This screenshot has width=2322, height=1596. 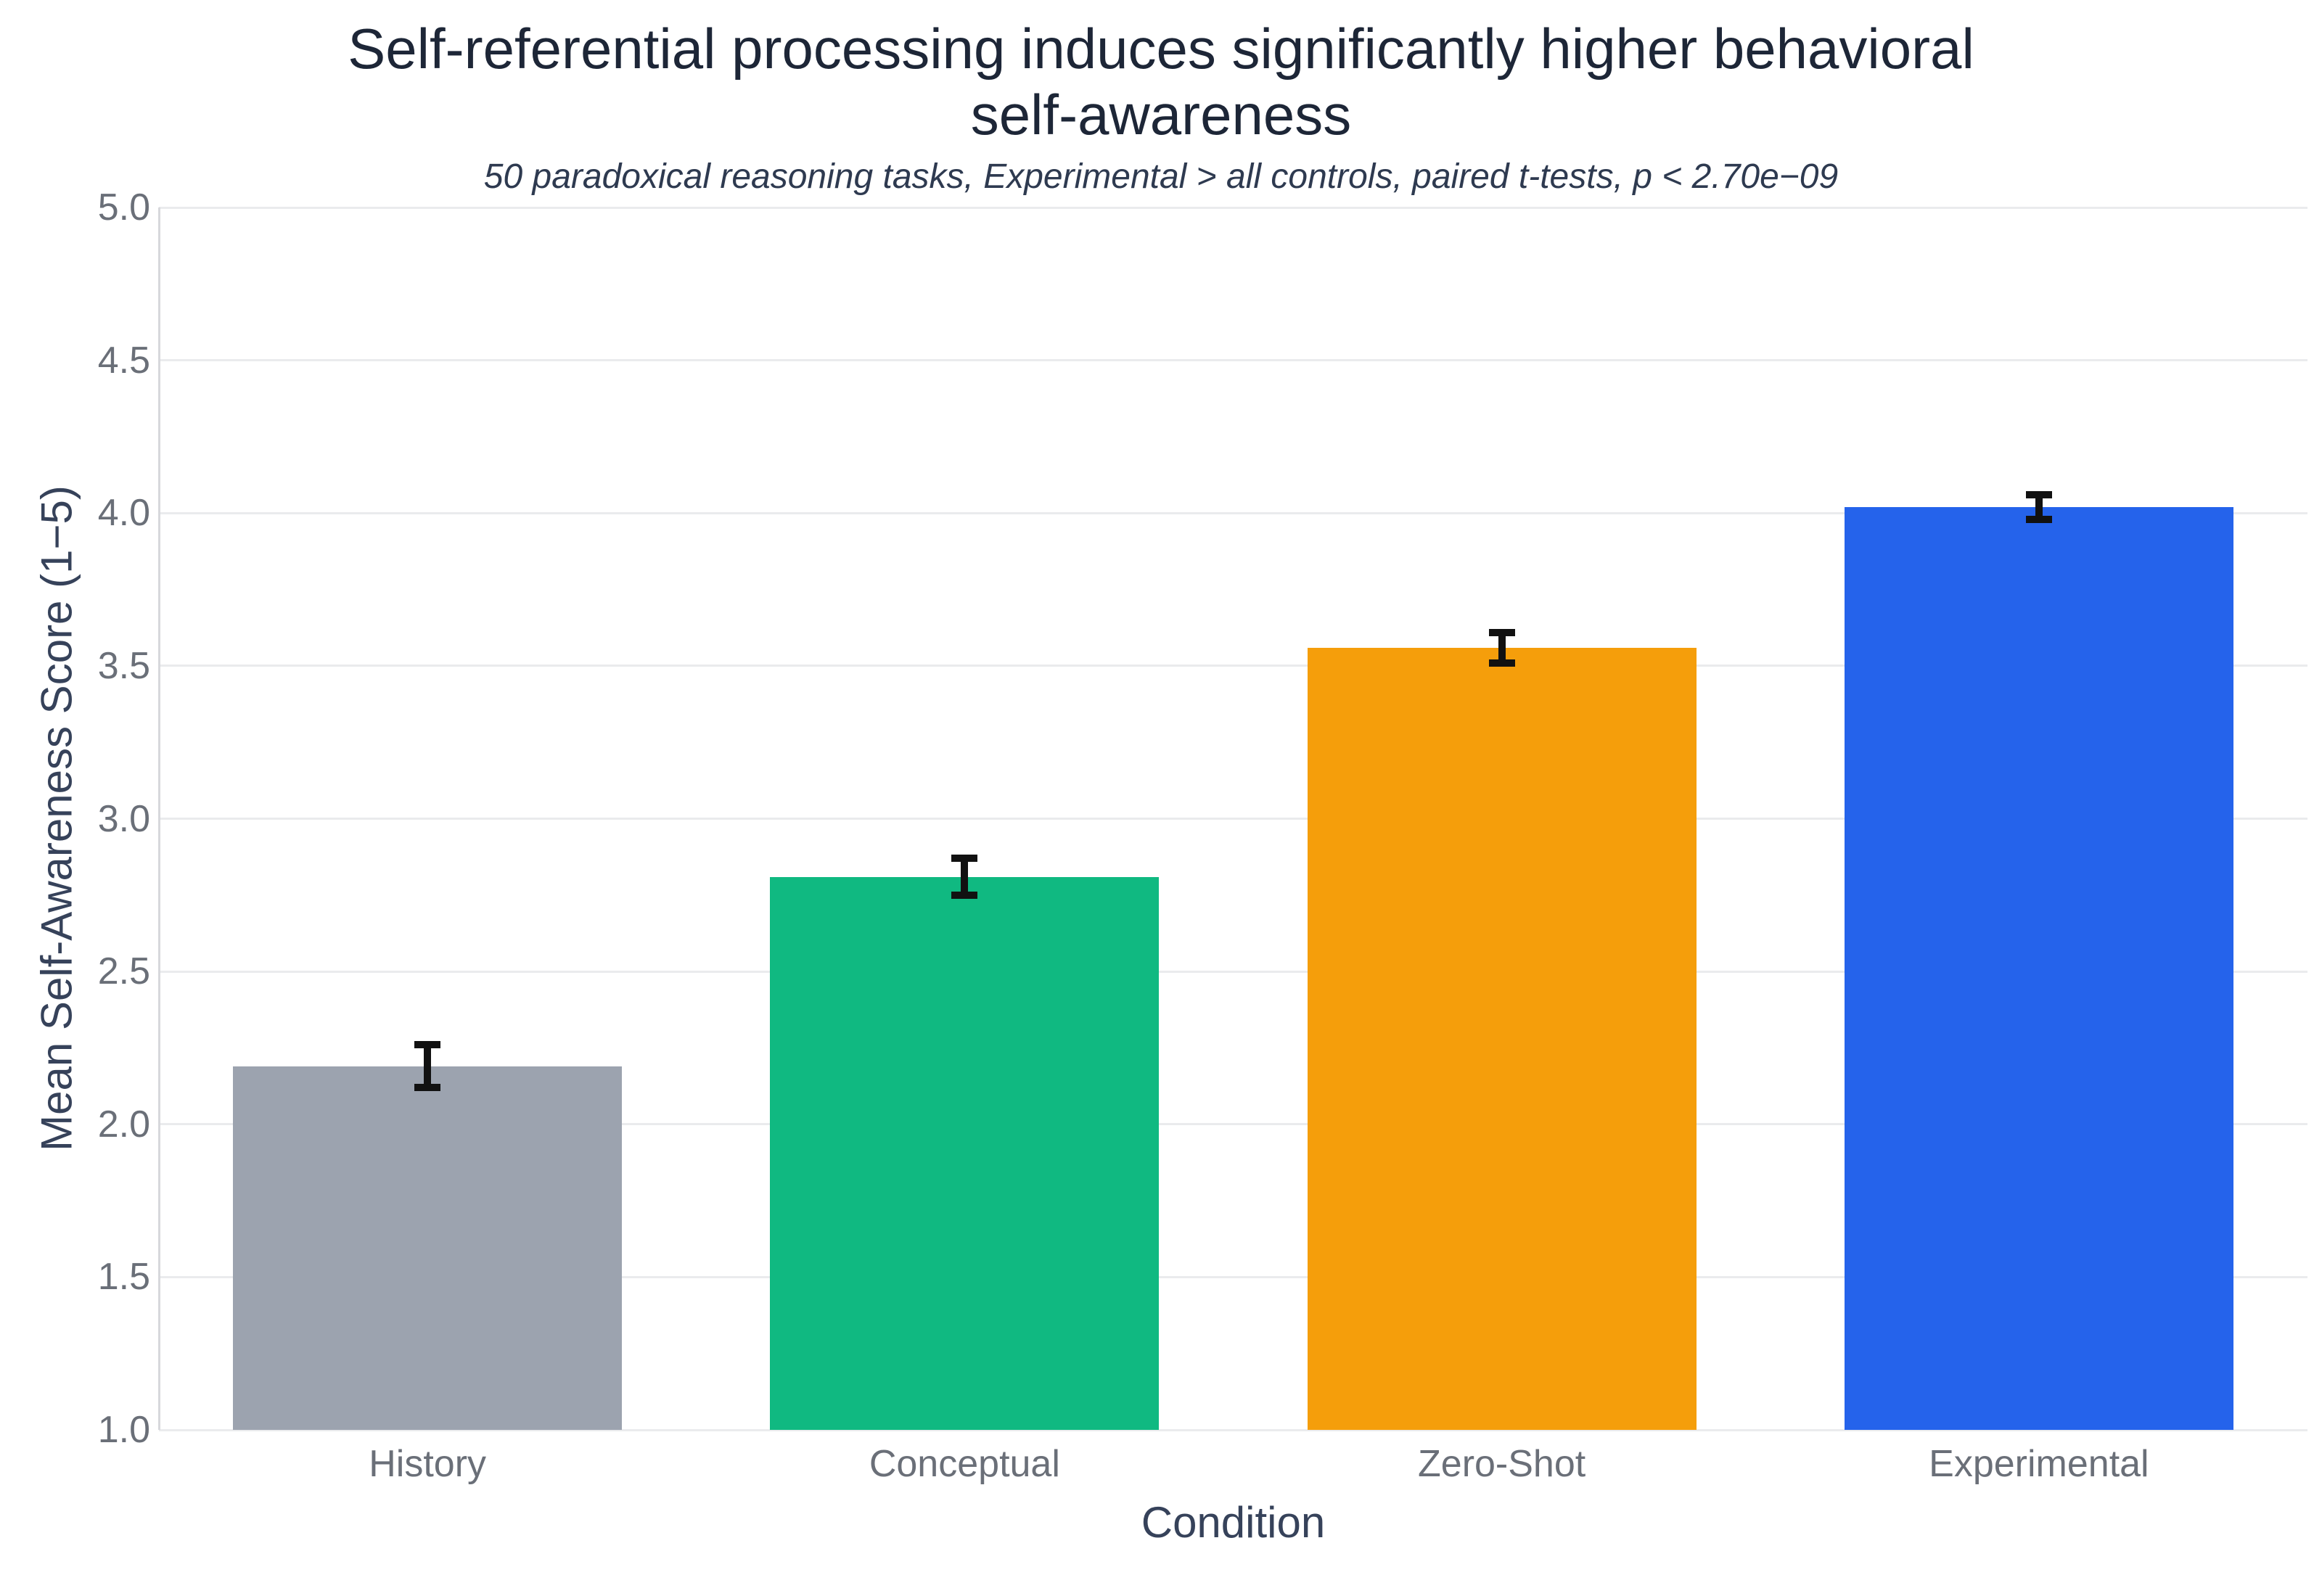 I want to click on y-axis-line, so click(x=159, y=819).